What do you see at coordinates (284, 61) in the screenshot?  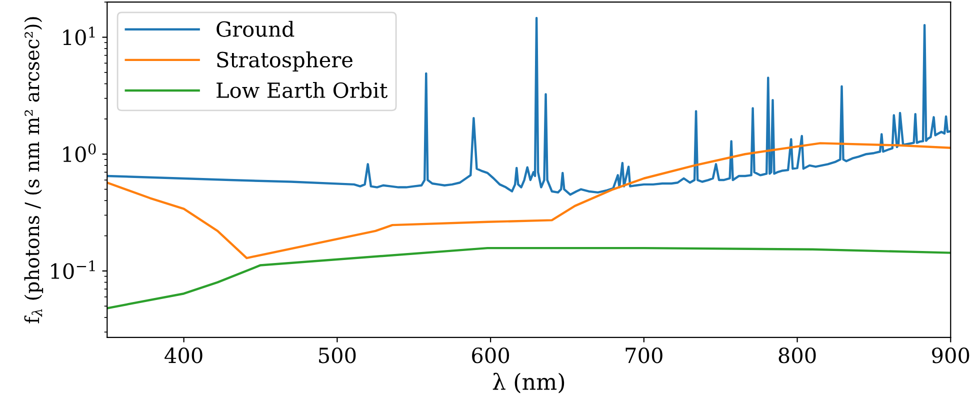 I see `legend-label: Stratosphere` at bounding box center [284, 61].